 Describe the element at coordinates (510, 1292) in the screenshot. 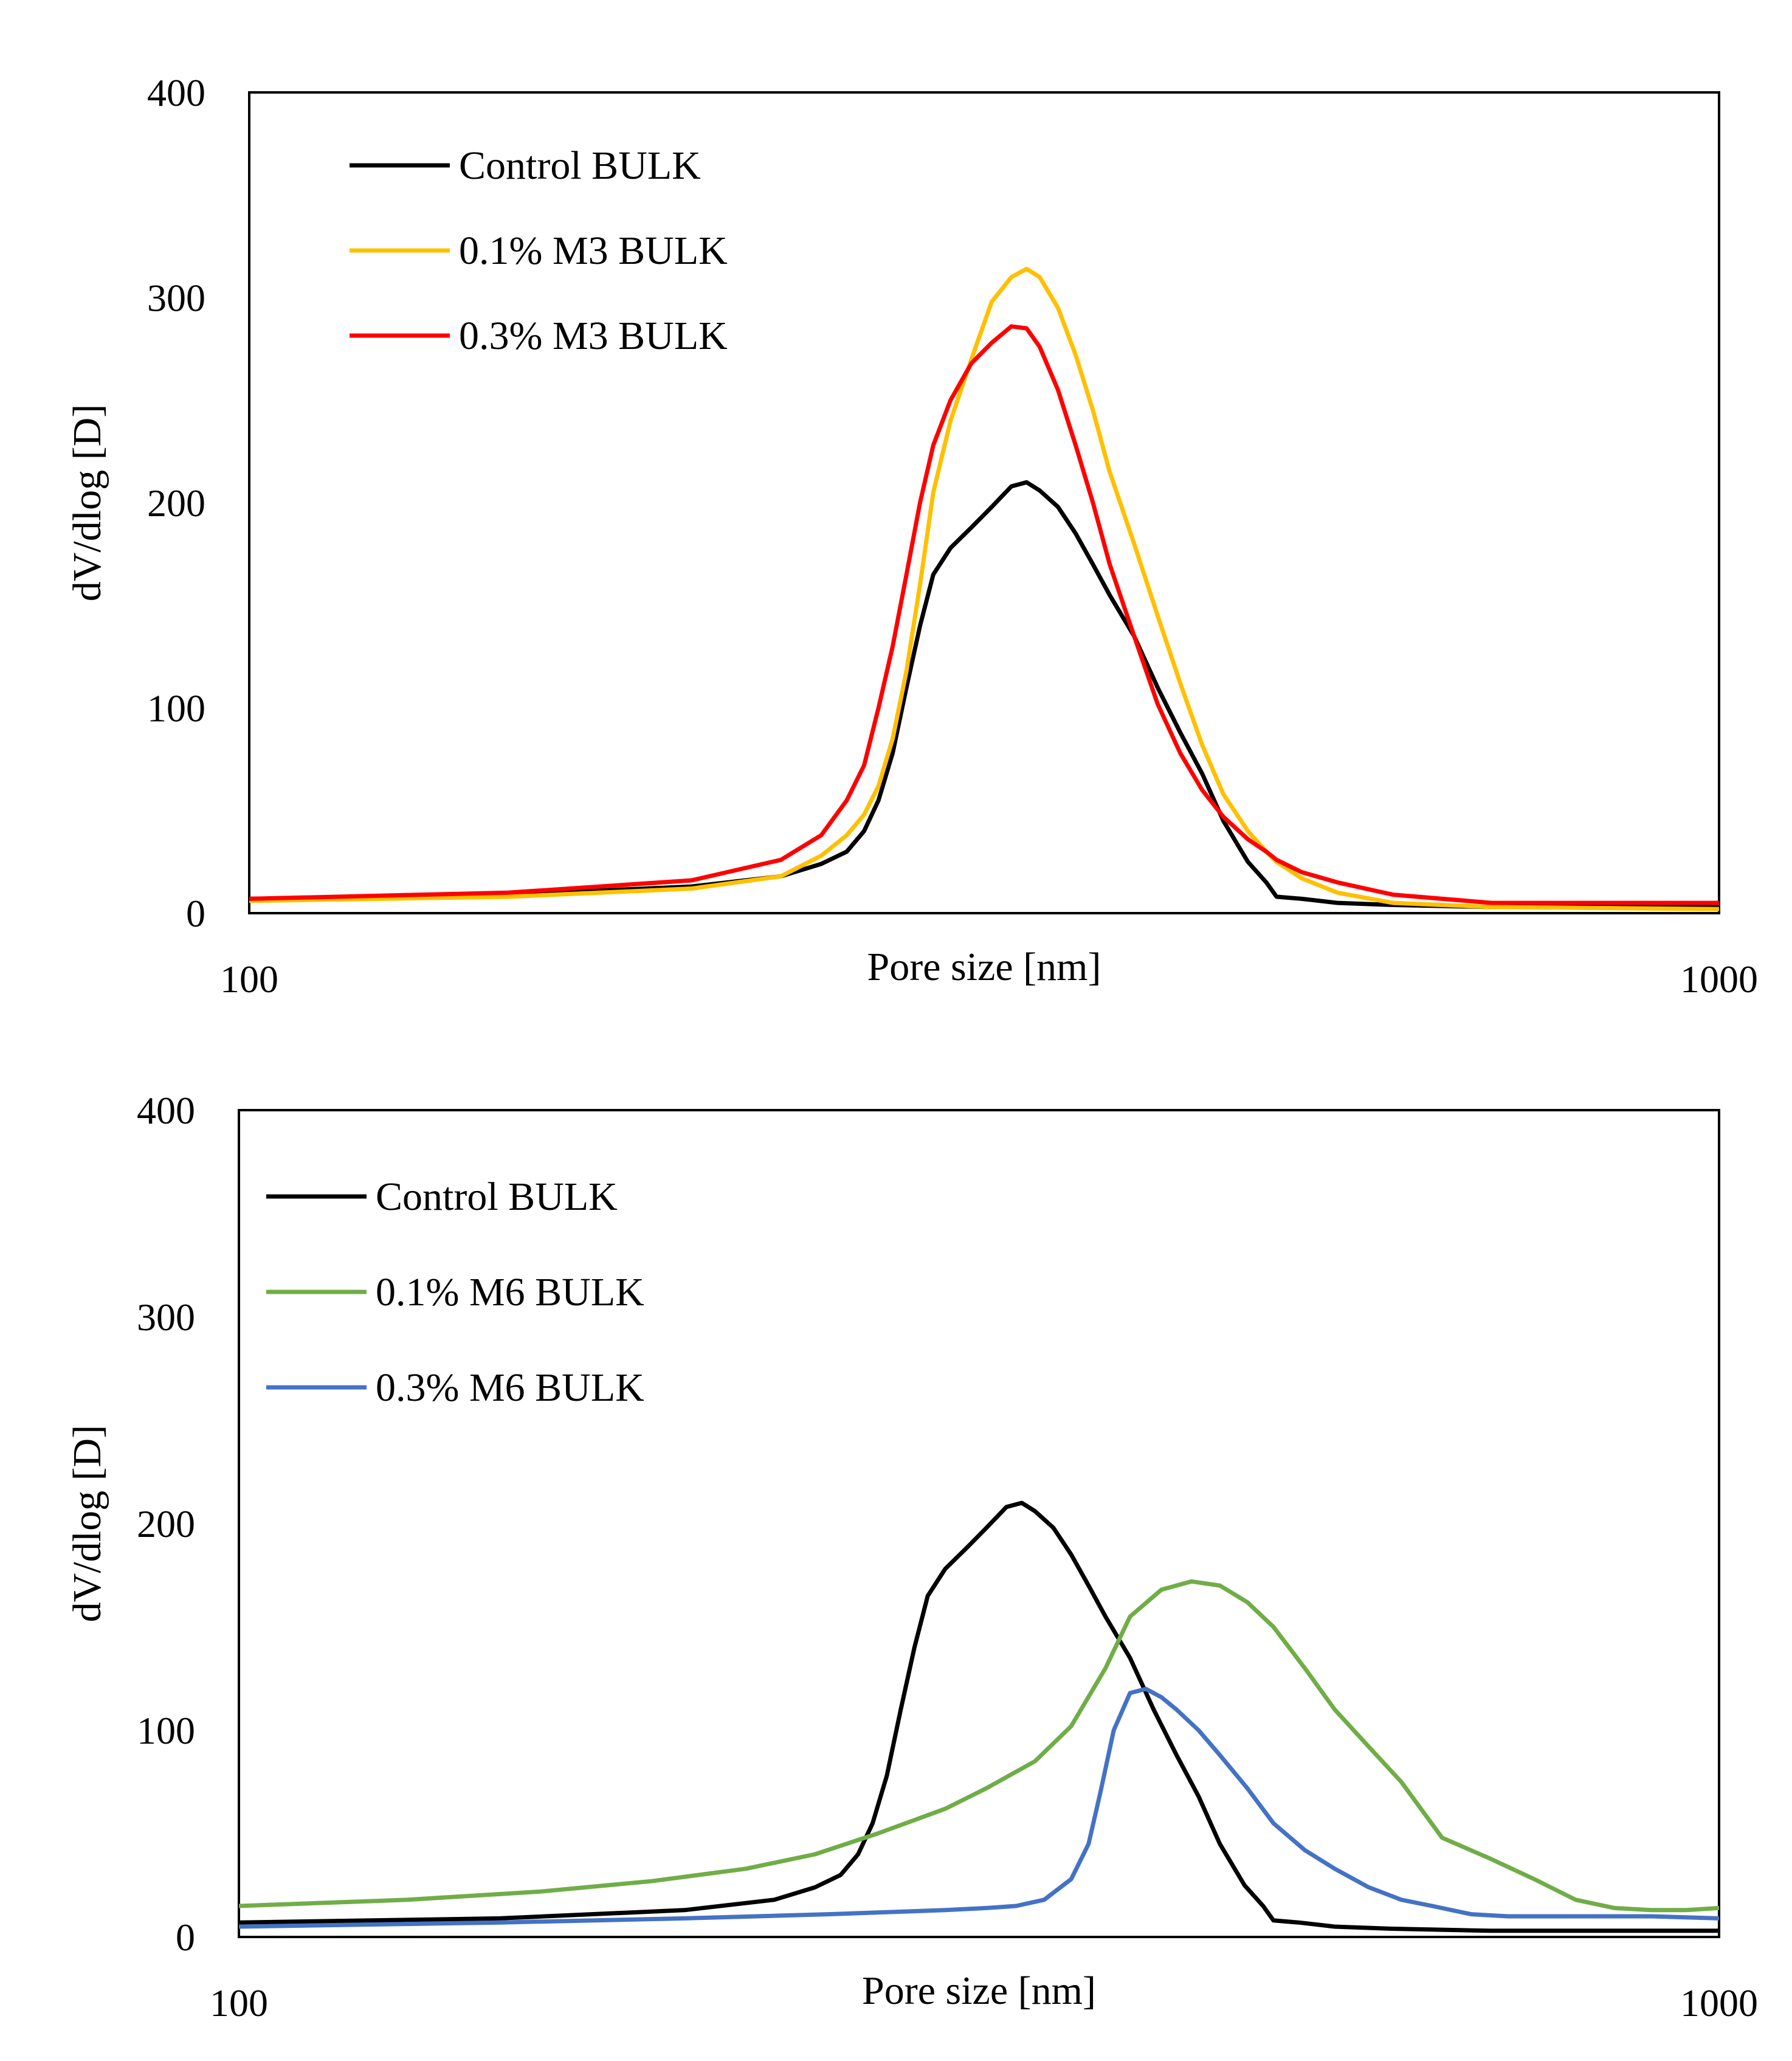

I see `legend-label: 0.1% M6 BULK` at that location.